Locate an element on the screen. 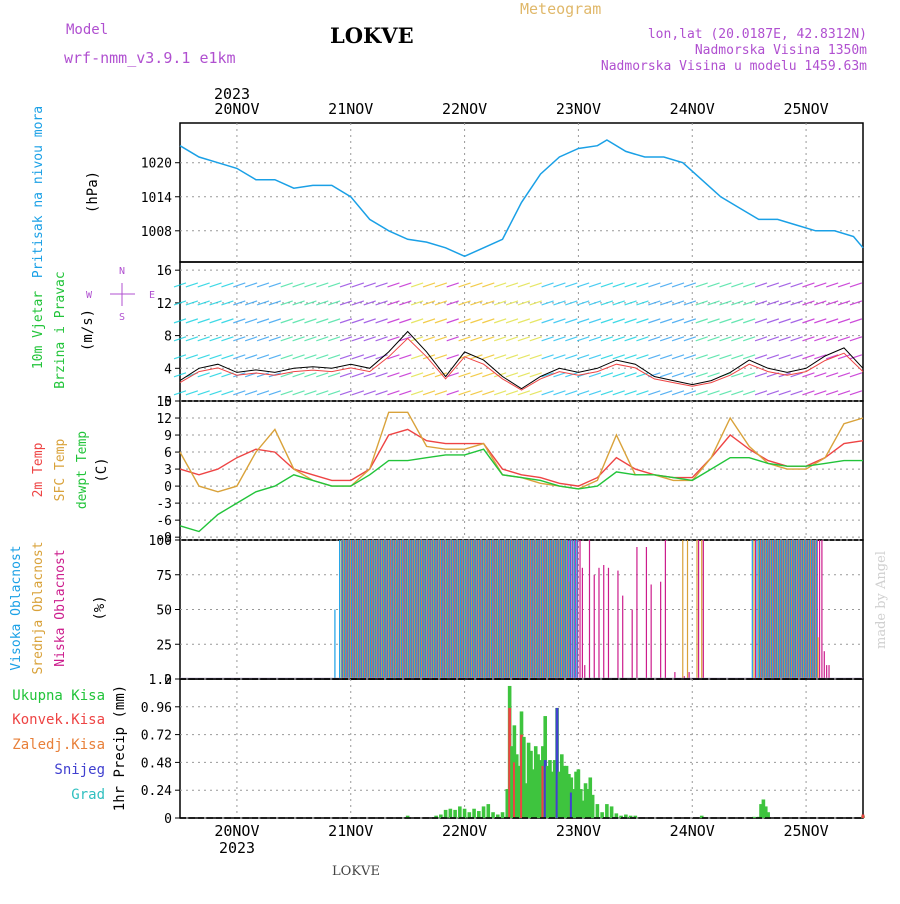 This screenshot has width=900, height=904. precip-panel: 0 0.24 0.48 0.72 0.96 1.2 is located at coordinates (503, 750).